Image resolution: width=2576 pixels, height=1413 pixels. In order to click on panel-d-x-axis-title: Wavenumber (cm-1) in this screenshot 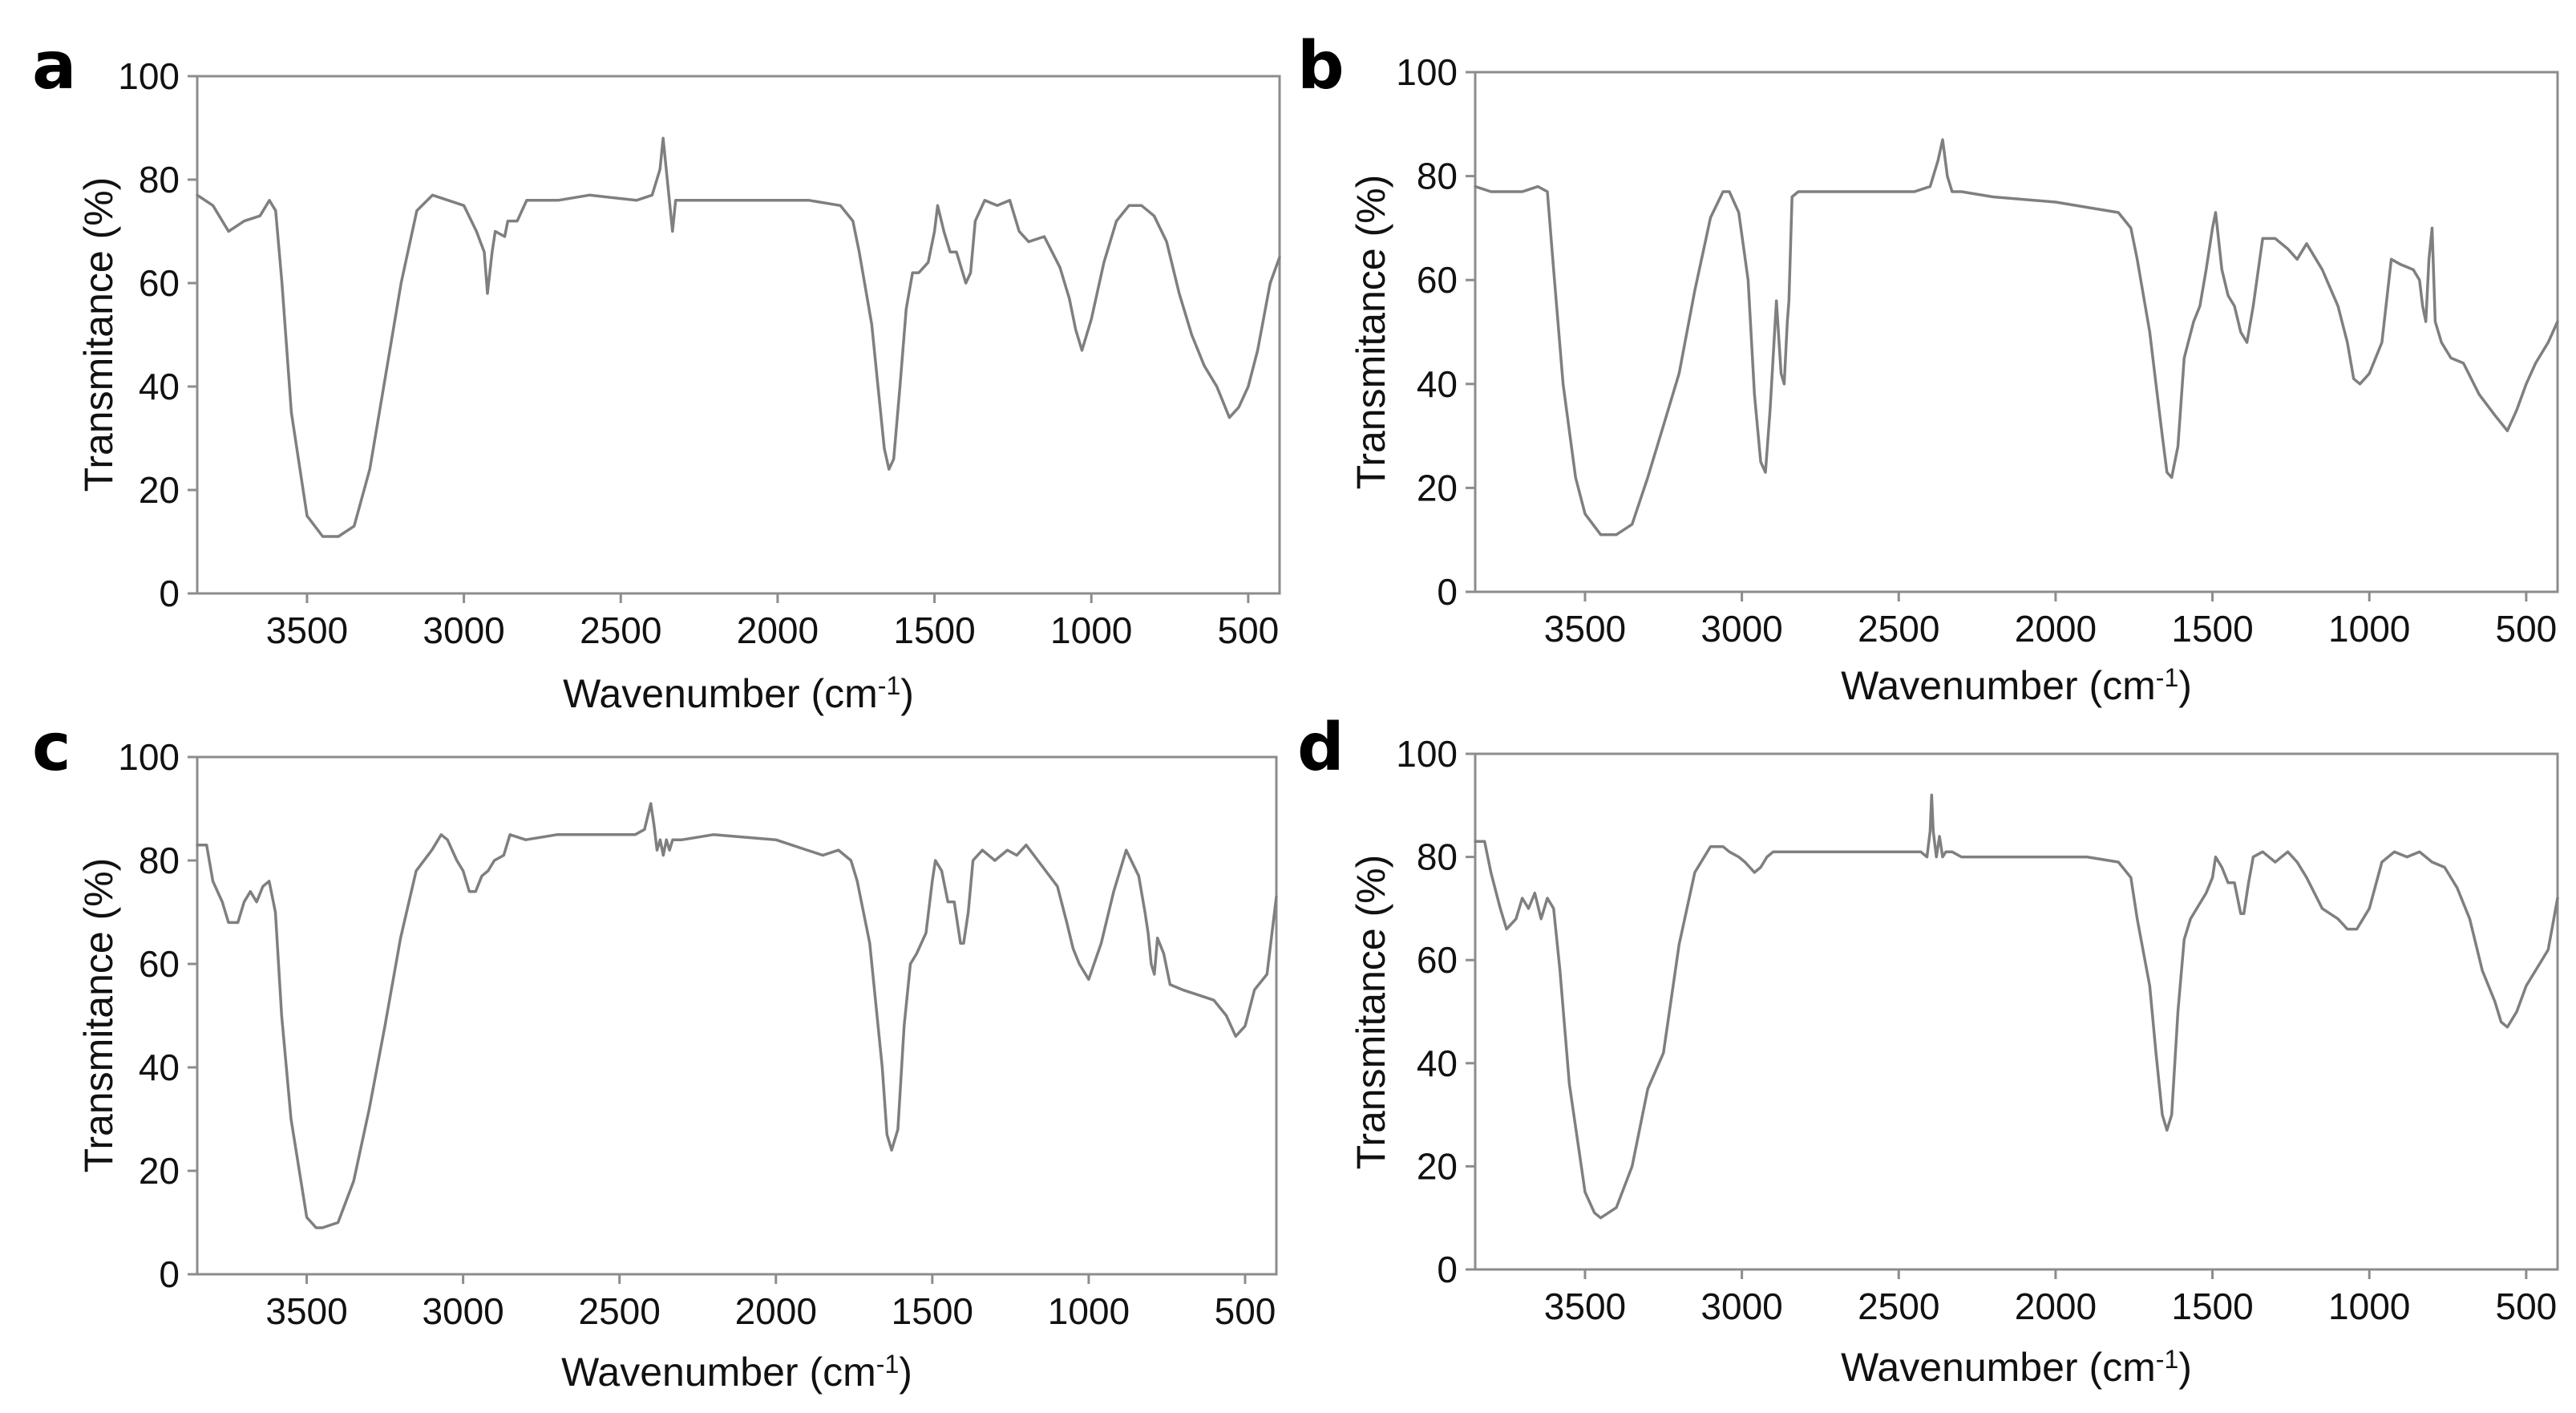, I will do `click(2016, 1367)`.